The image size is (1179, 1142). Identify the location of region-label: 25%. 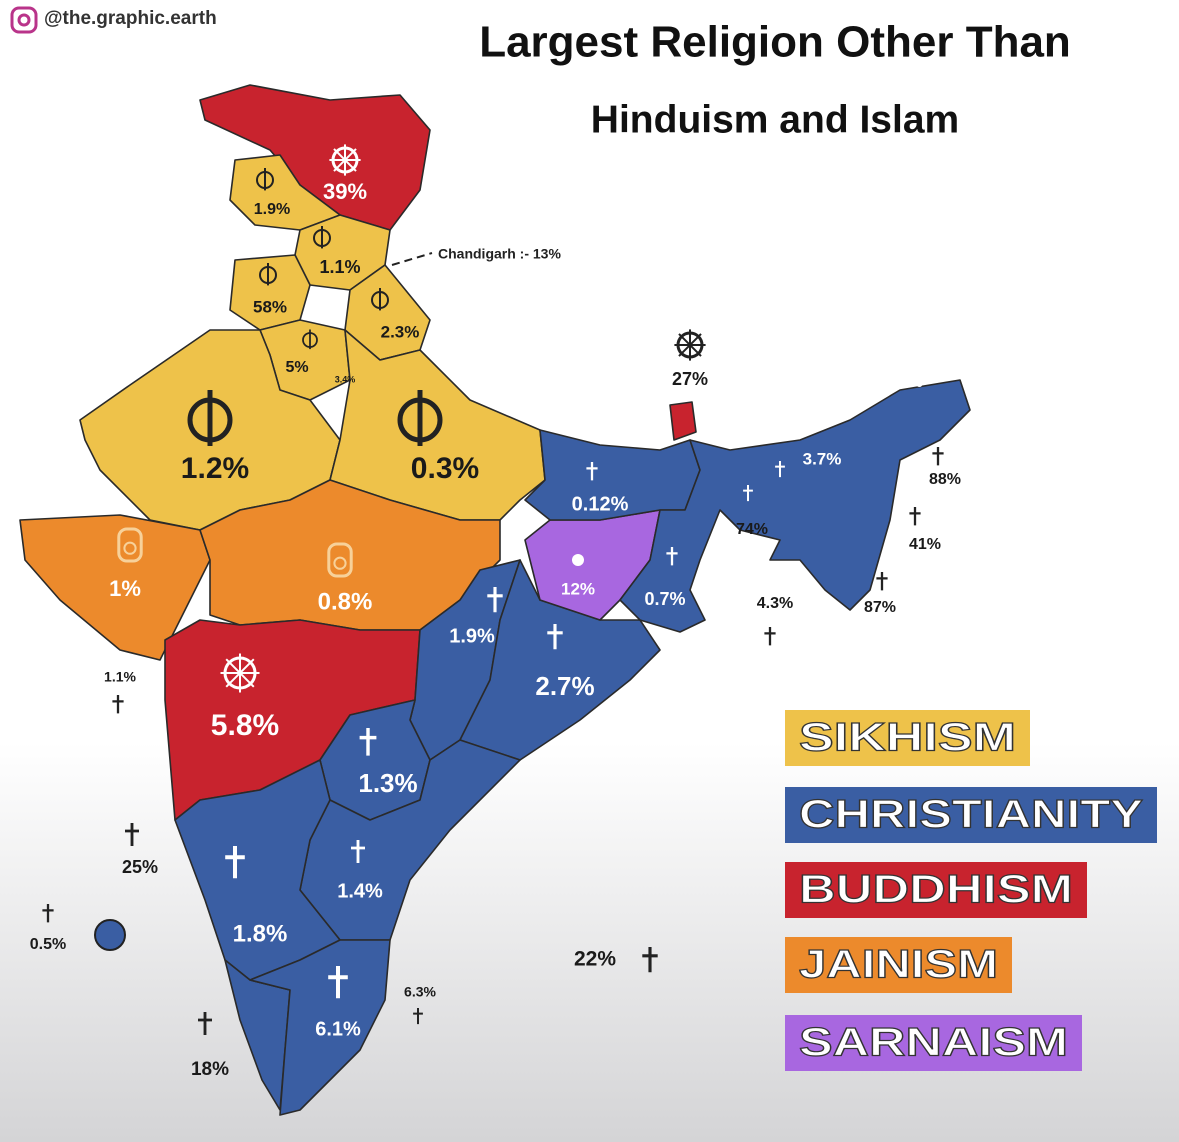
(140, 867).